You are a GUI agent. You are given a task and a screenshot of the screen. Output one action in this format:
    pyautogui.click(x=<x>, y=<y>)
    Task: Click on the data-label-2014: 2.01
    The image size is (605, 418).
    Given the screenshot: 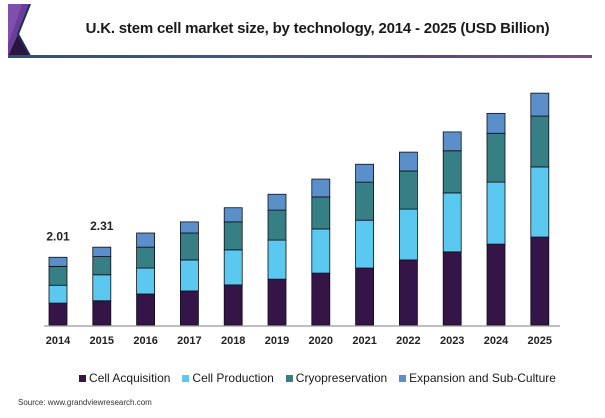 What is the action you would take?
    pyautogui.click(x=58, y=236)
    